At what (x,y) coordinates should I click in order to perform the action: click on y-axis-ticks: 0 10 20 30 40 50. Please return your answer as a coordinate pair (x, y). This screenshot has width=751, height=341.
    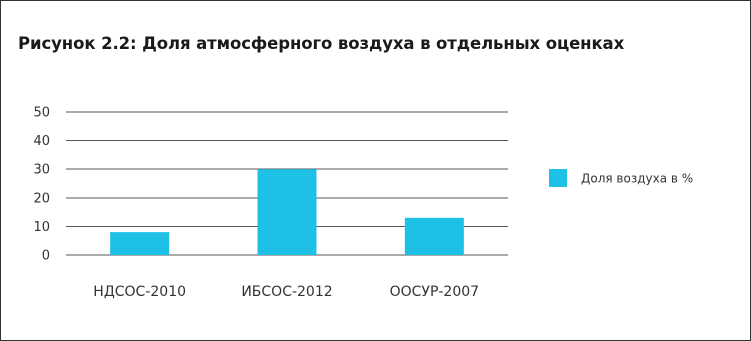
    Looking at the image, I should click on (41, 185).